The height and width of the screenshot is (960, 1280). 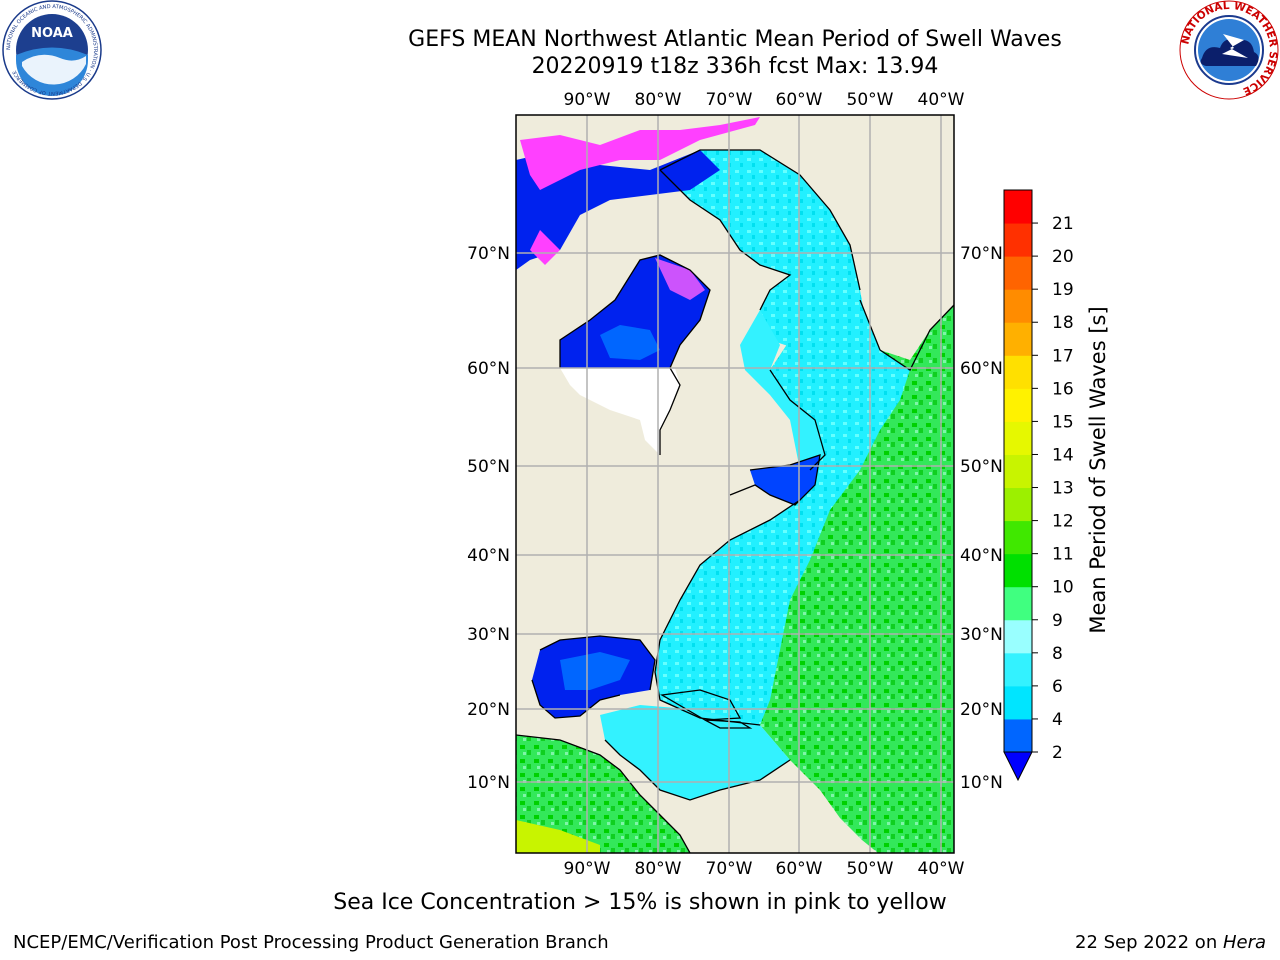 I want to click on colorbar-tick-label: 15, so click(x=1063, y=422).